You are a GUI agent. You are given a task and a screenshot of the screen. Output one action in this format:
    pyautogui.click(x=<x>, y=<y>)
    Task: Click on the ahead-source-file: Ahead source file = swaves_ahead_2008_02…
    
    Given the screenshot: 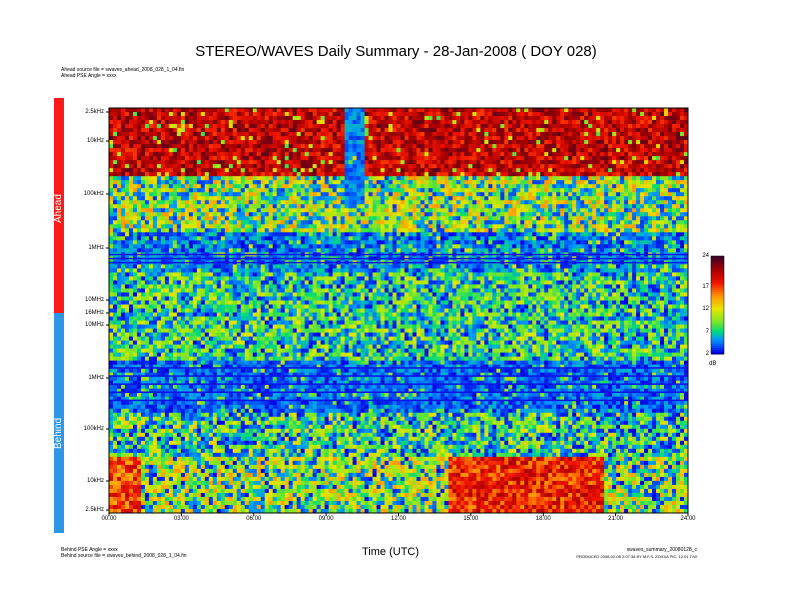 What is the action you would take?
    pyautogui.click(x=123, y=70)
    